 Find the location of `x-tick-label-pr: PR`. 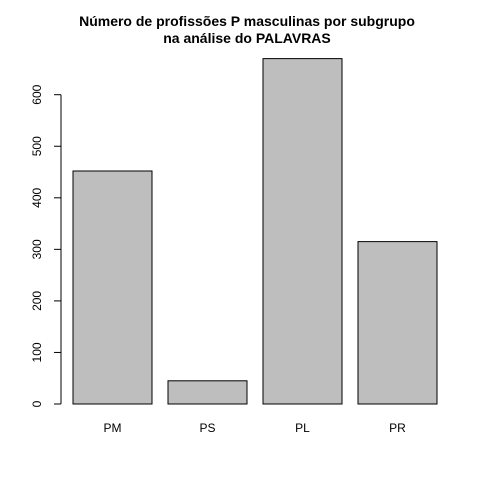

x-tick-label-pr: PR is located at coordinates (397, 428).